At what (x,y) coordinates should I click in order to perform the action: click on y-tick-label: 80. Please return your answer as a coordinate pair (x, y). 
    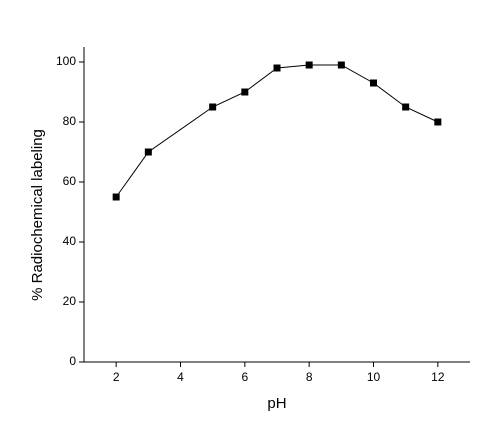
    Looking at the image, I should click on (70, 121).